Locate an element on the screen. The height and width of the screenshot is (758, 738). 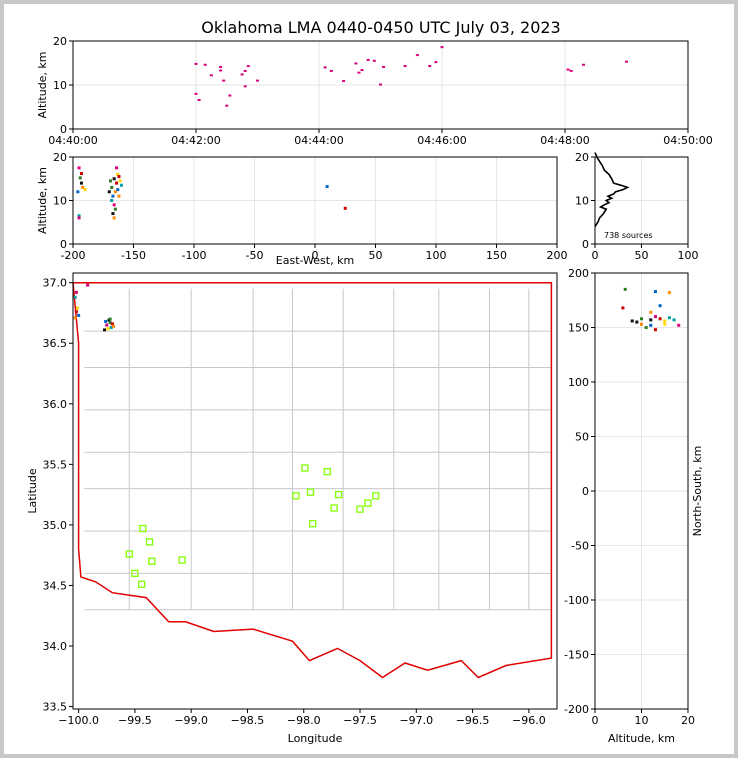
sources-count-label: 738 sources is located at coordinates (628, 235).